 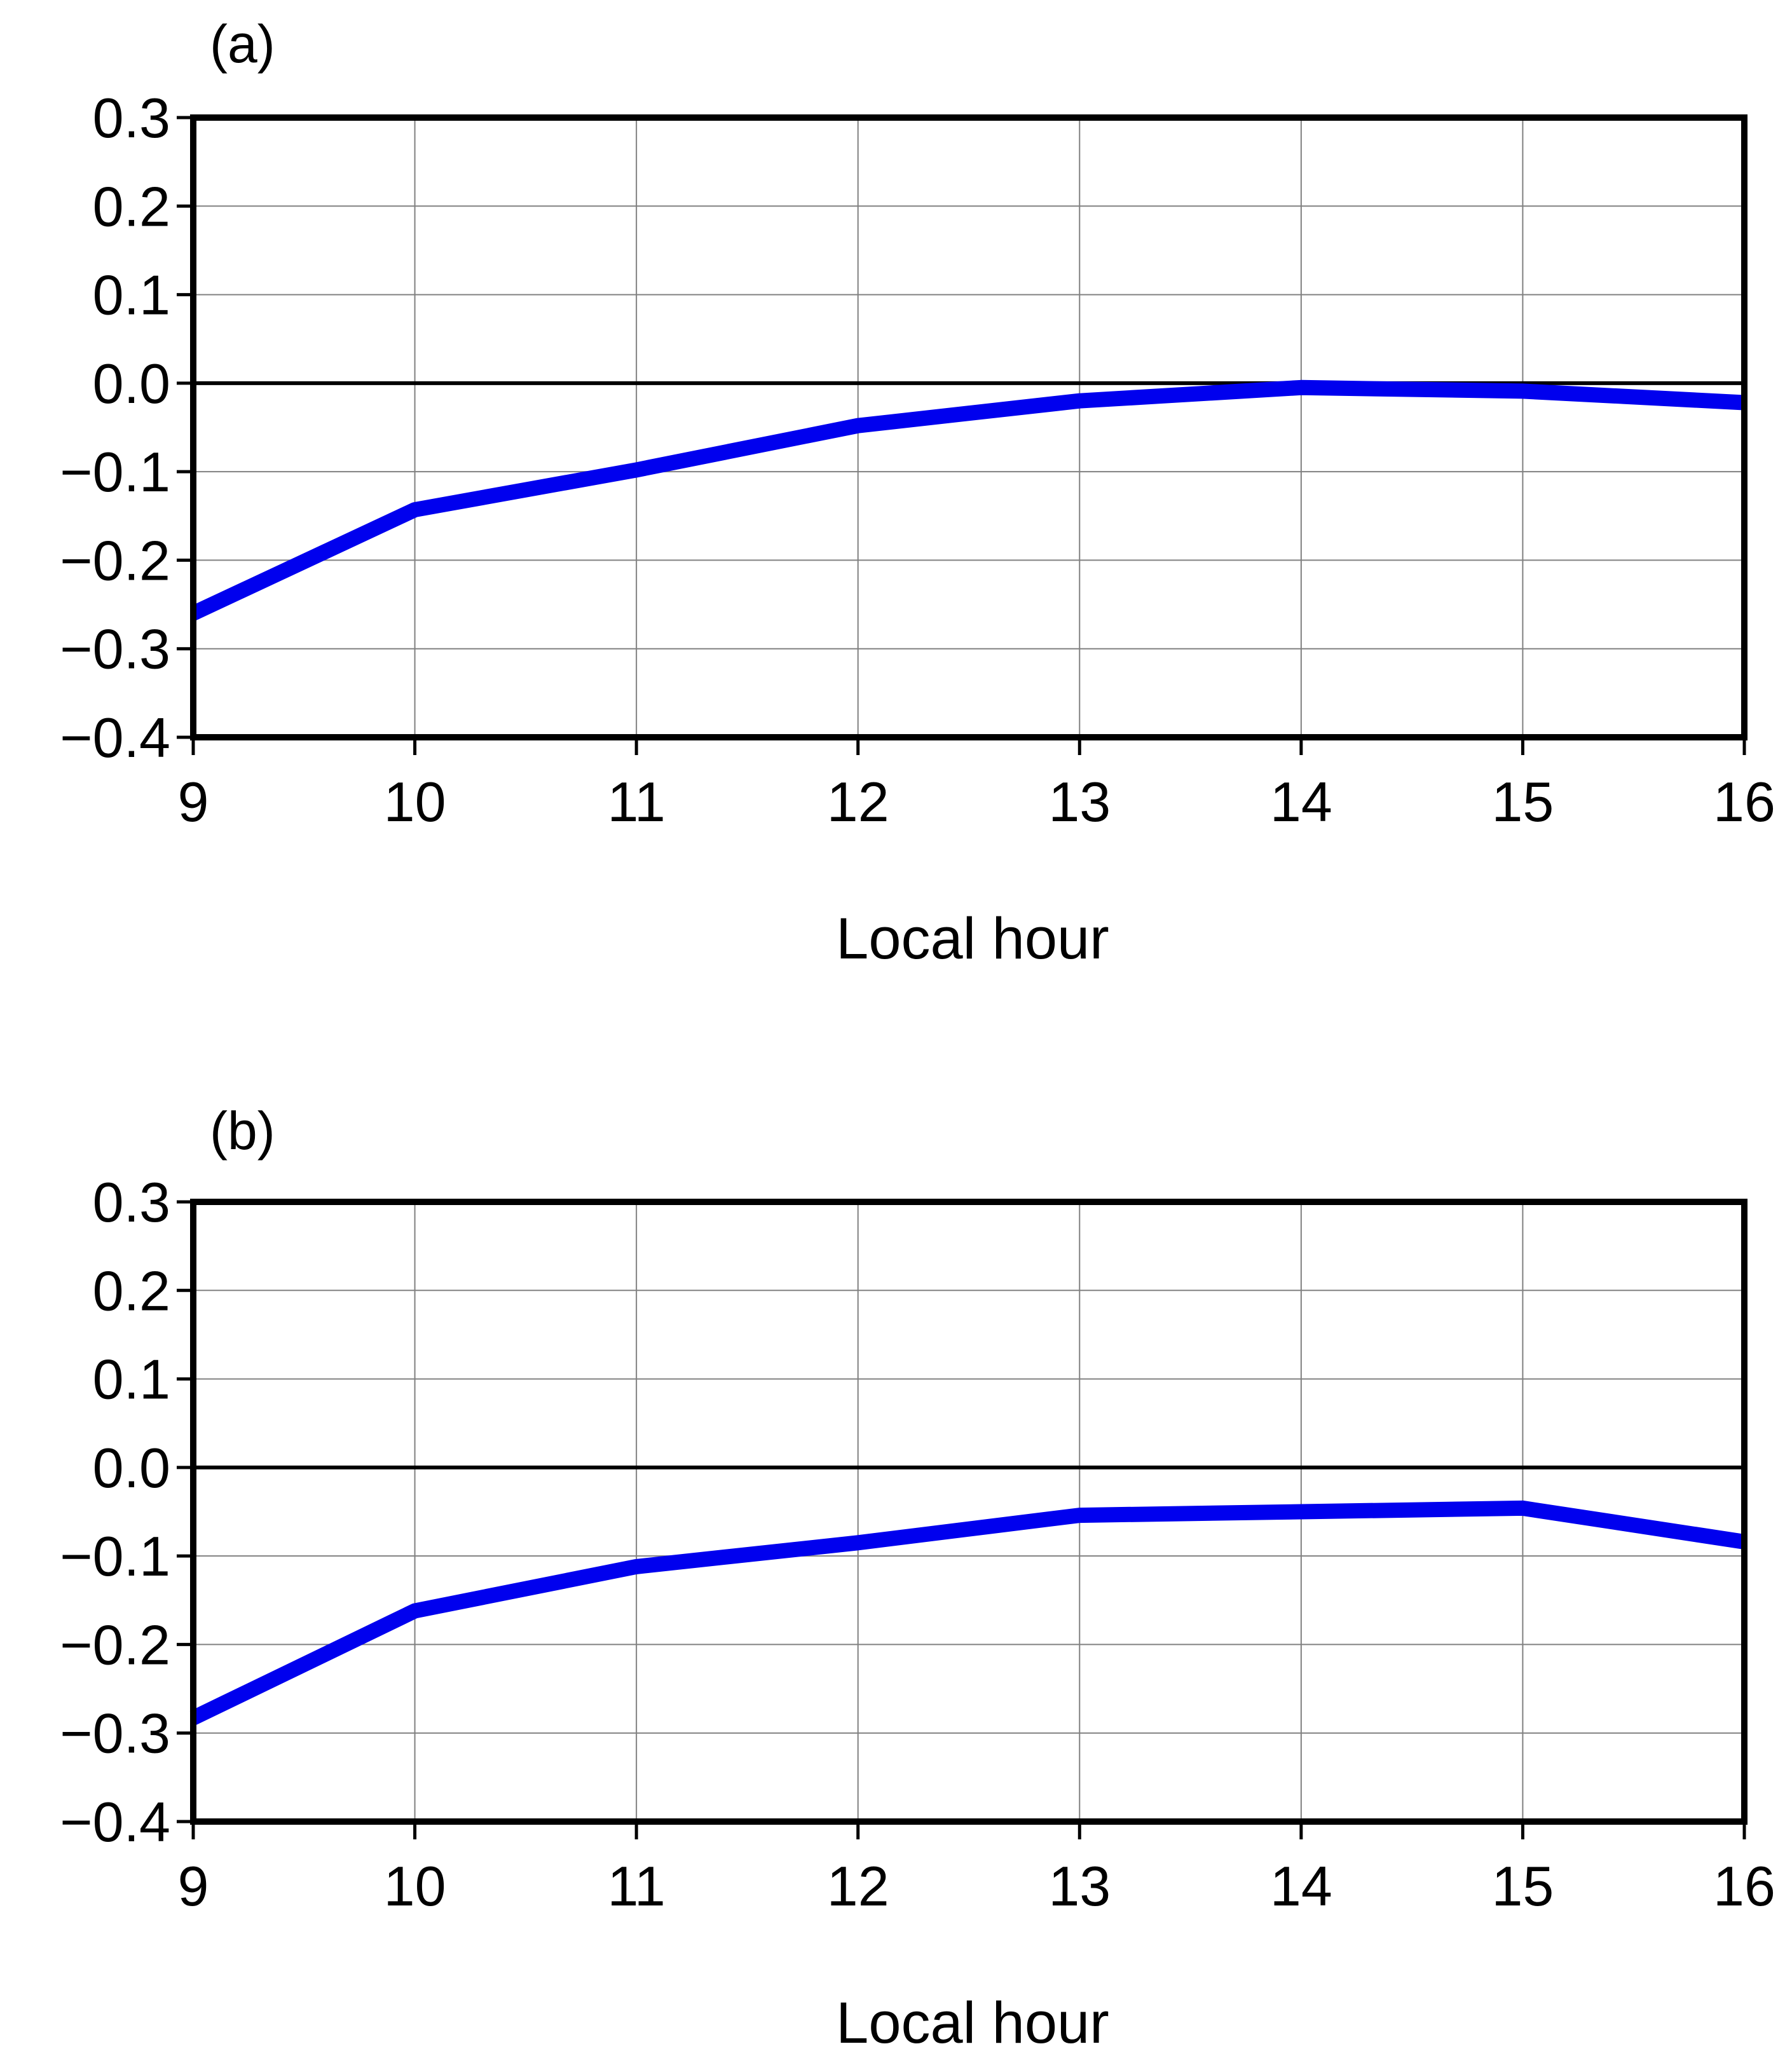 I want to click on panel-b-y-tick-label: −0.2, so click(x=115, y=1644).